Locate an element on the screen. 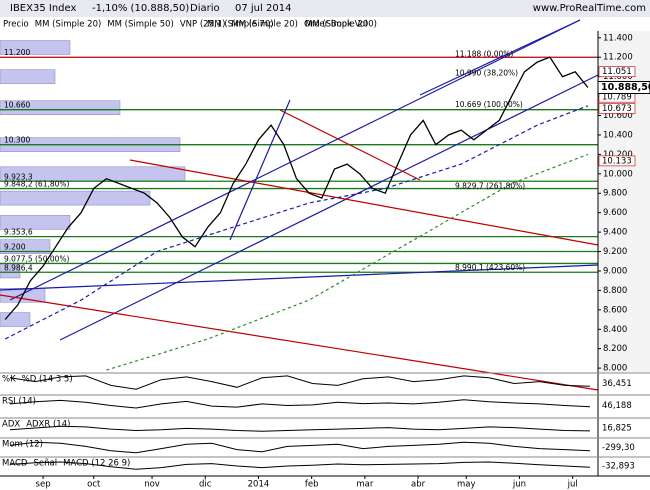 The width and height of the screenshot is (650, 490). level-label: 9.200 is located at coordinates (15, 247).